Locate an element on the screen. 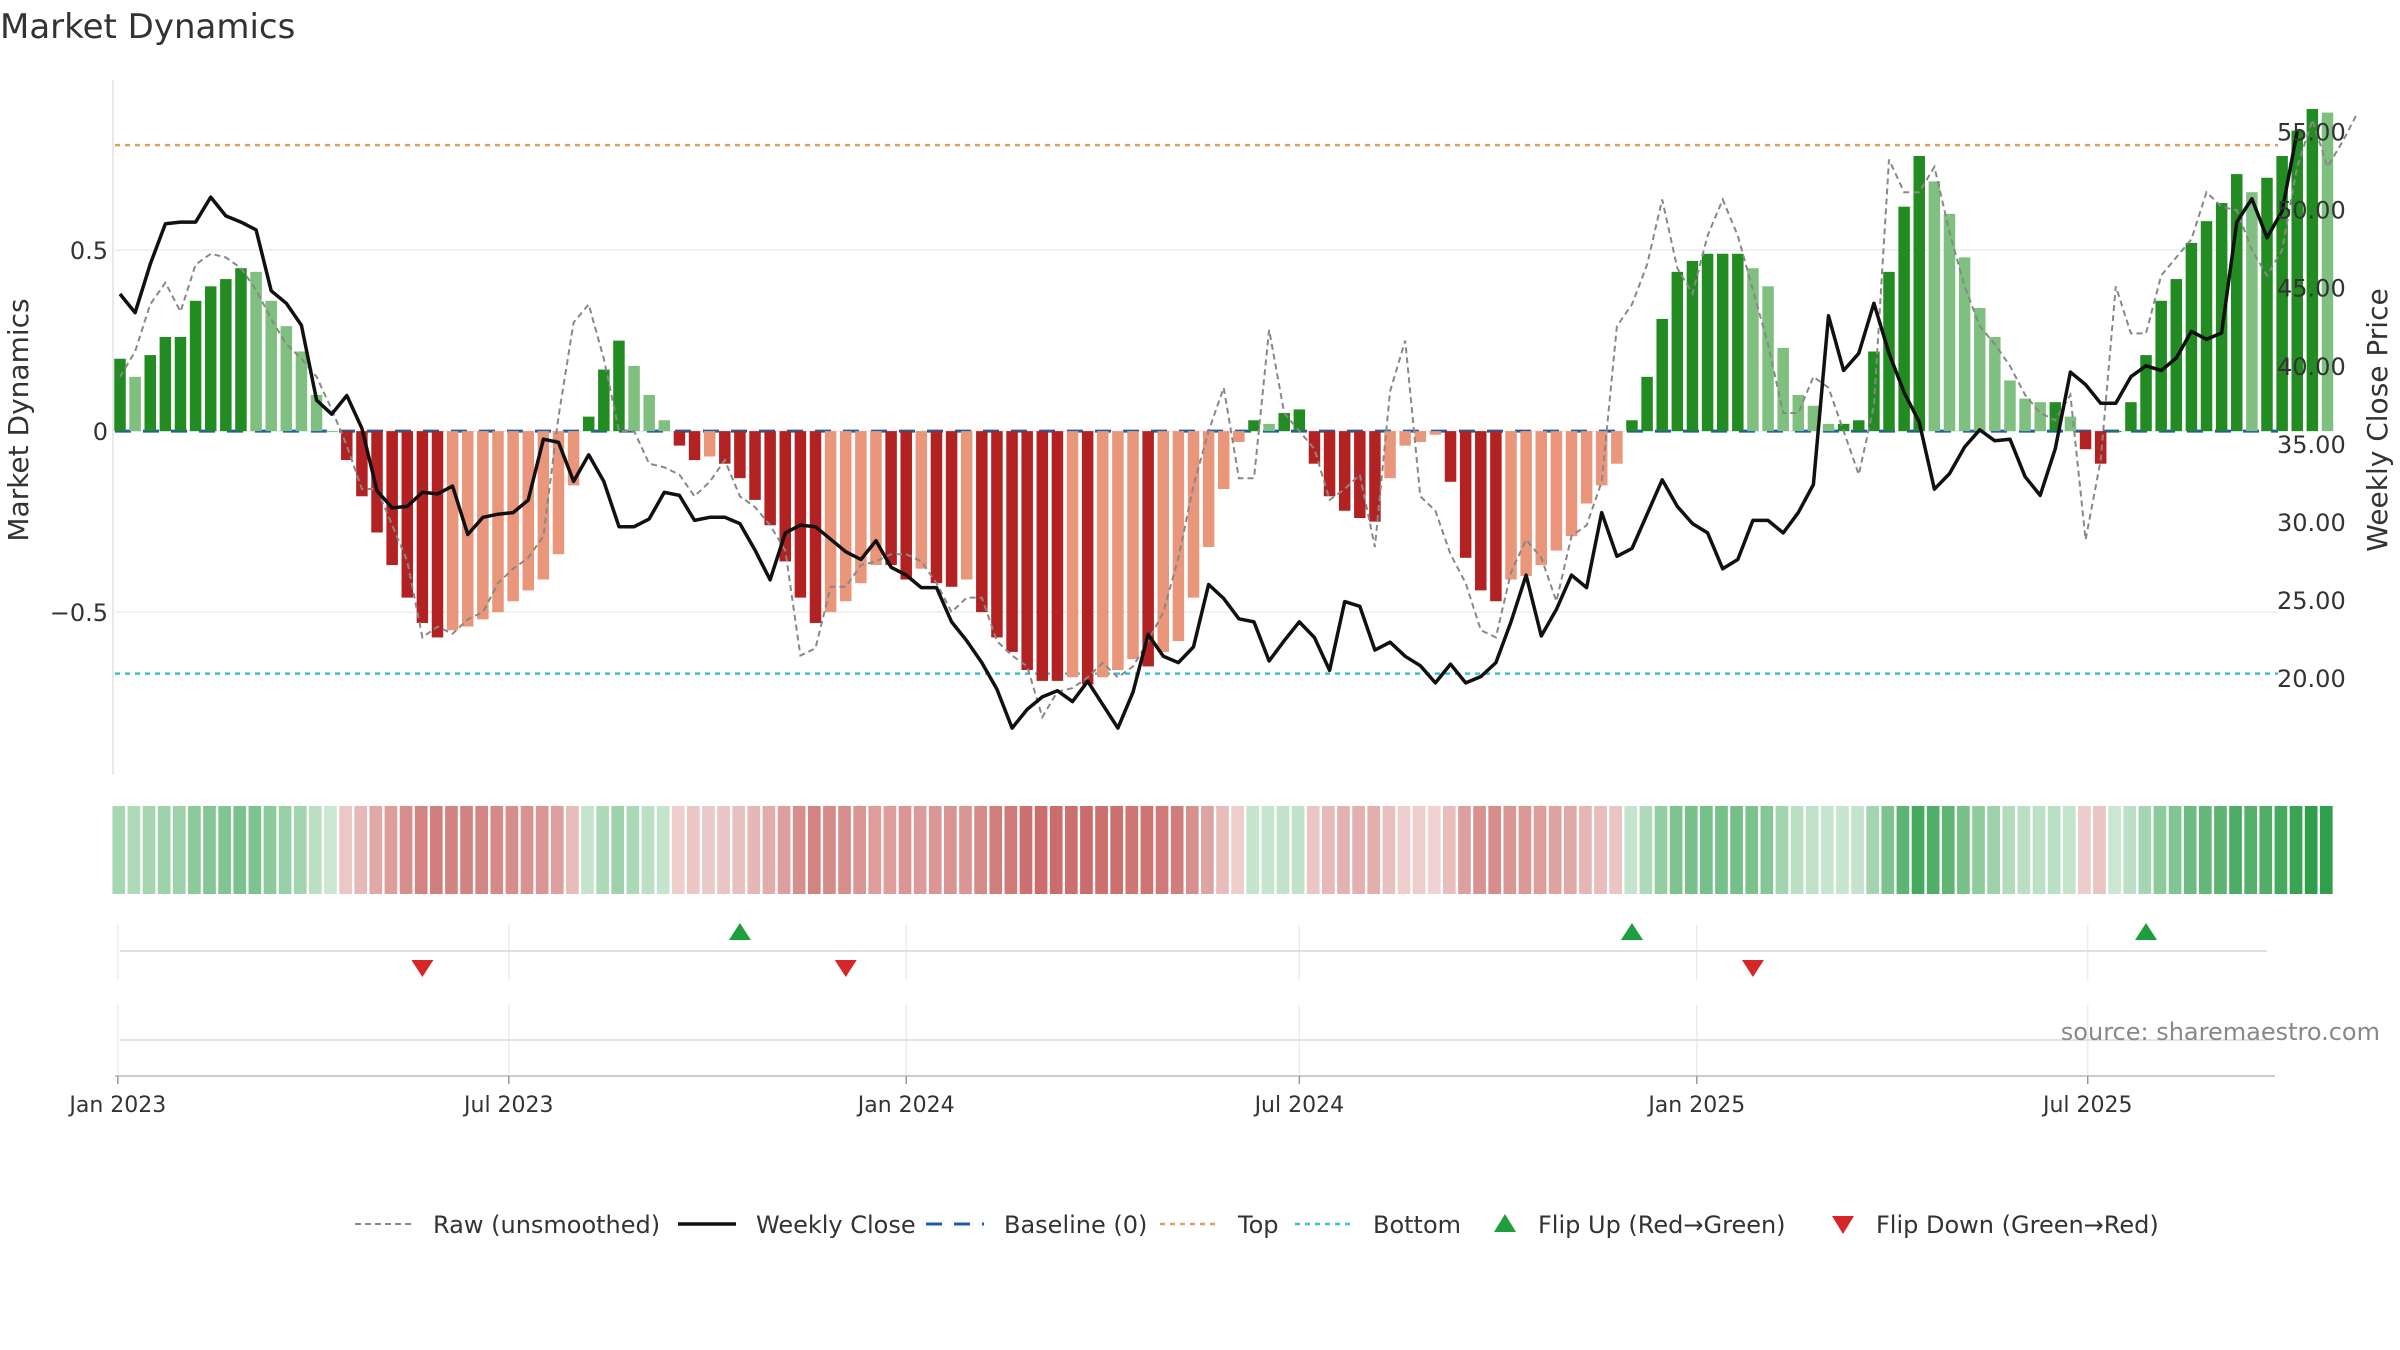  legend-label: Top is located at coordinates (1258, 1225).